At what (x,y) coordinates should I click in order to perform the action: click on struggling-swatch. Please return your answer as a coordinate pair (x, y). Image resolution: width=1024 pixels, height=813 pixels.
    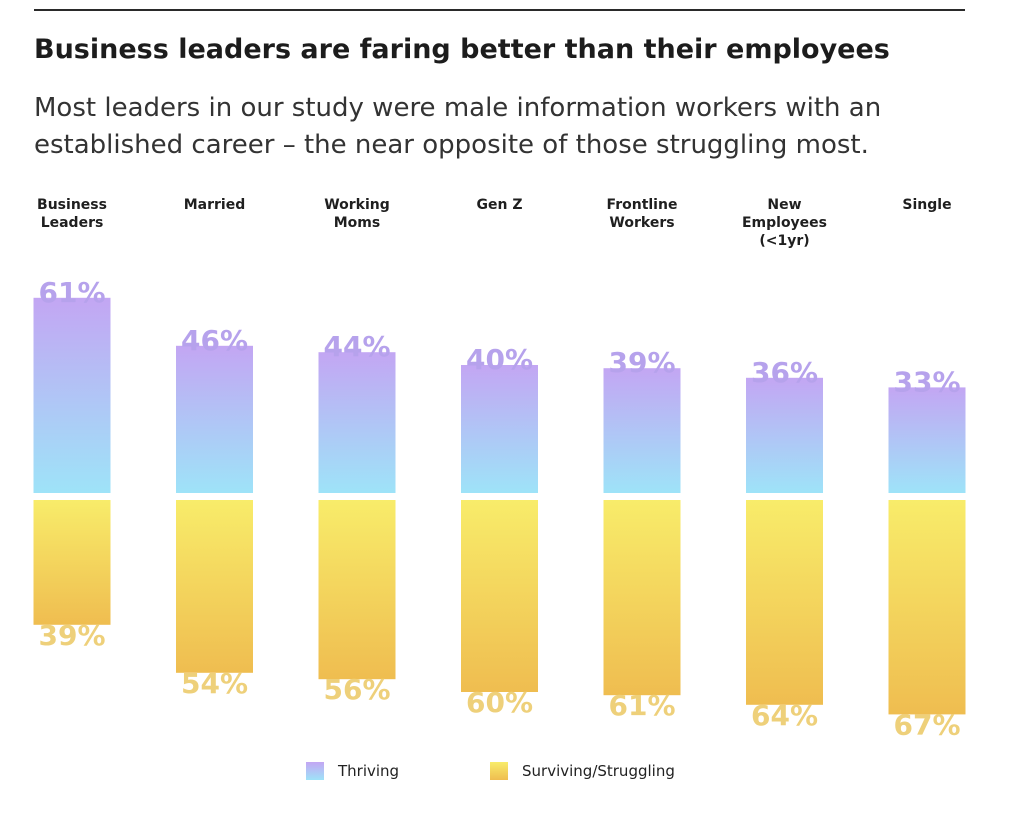
    Looking at the image, I should click on (499, 771).